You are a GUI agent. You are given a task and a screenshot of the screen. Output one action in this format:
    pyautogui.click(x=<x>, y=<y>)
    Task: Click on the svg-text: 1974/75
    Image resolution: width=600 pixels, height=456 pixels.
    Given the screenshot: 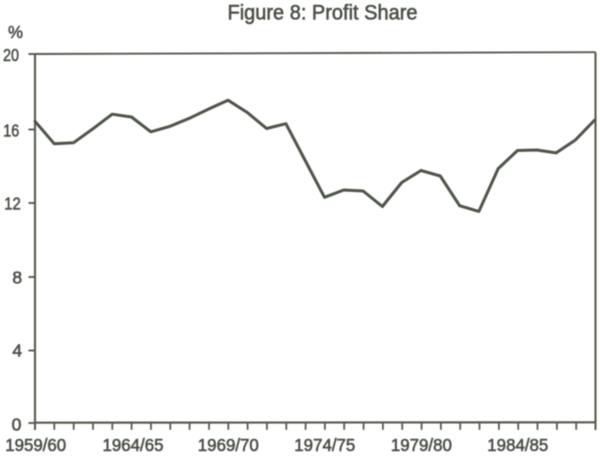 What is the action you would take?
    pyautogui.click(x=324, y=445)
    